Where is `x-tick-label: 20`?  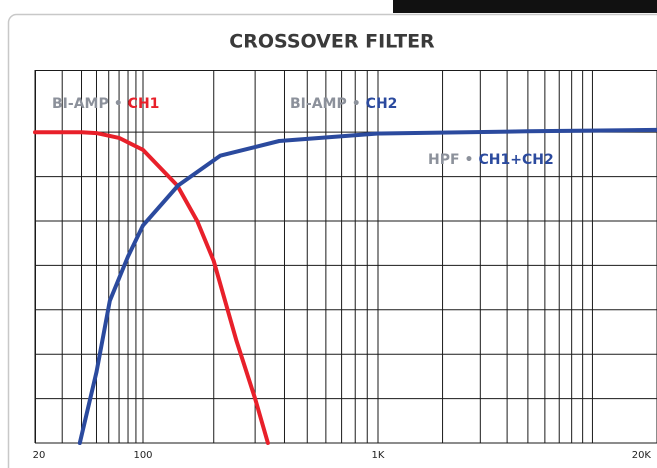 x-tick-label: 20 is located at coordinates (39, 455).